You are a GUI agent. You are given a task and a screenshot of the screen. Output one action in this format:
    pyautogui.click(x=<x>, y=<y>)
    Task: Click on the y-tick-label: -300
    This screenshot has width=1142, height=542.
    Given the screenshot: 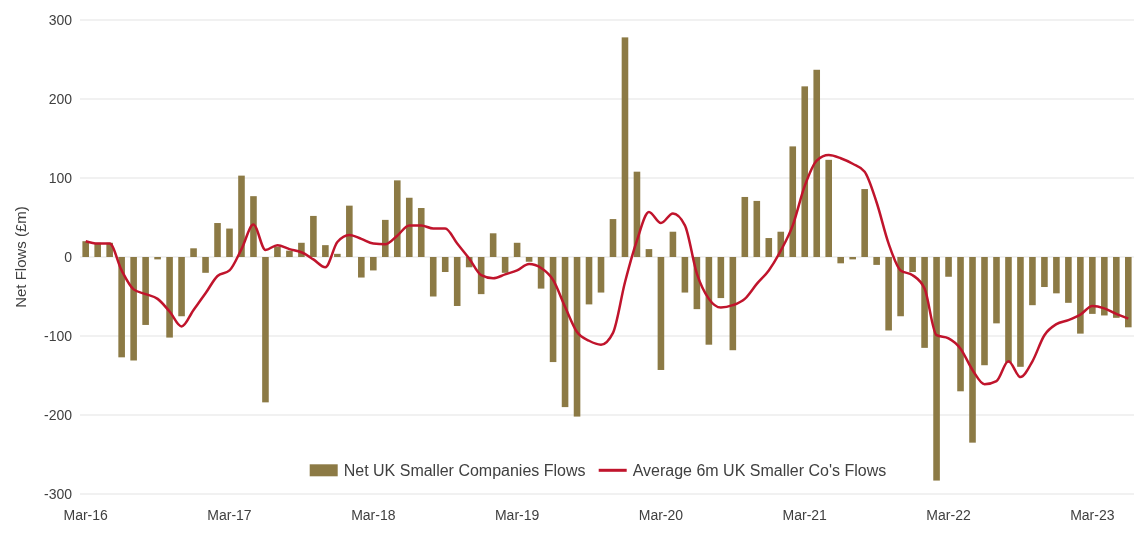 What is the action you would take?
    pyautogui.click(x=58, y=493)
    